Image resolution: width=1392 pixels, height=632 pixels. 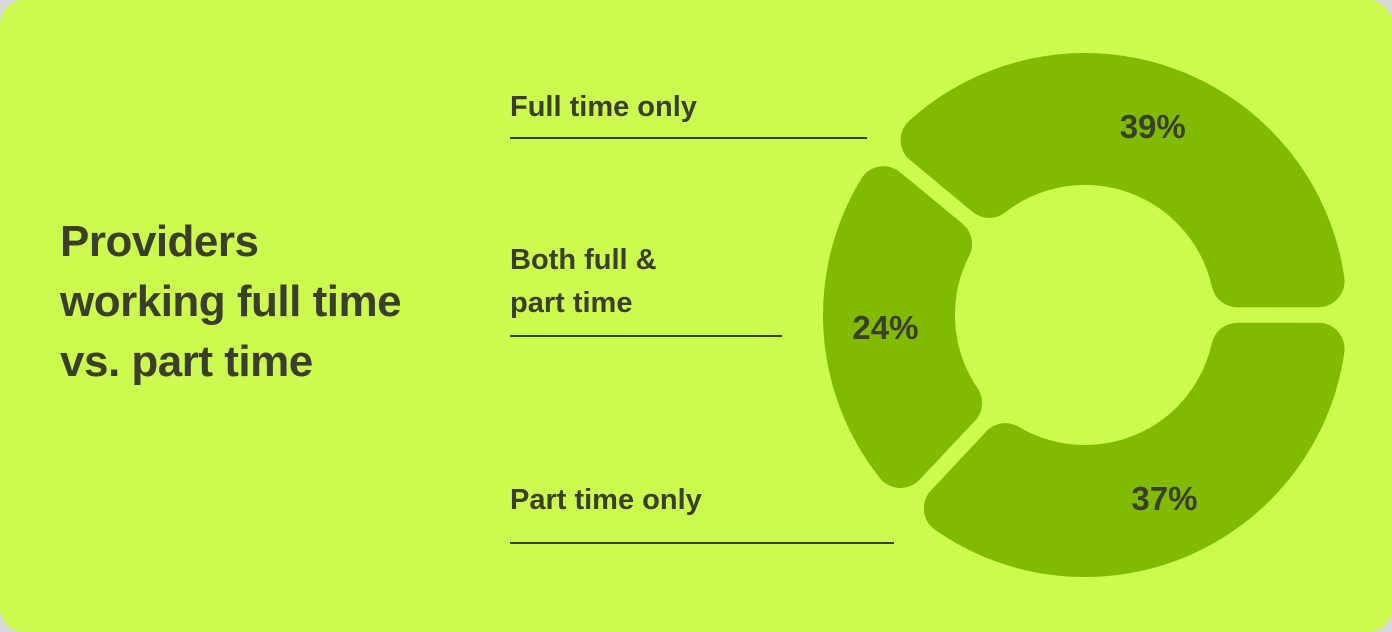 What do you see at coordinates (1152, 126) in the screenshot?
I see `donut-value-label-full-time-only: 39%` at bounding box center [1152, 126].